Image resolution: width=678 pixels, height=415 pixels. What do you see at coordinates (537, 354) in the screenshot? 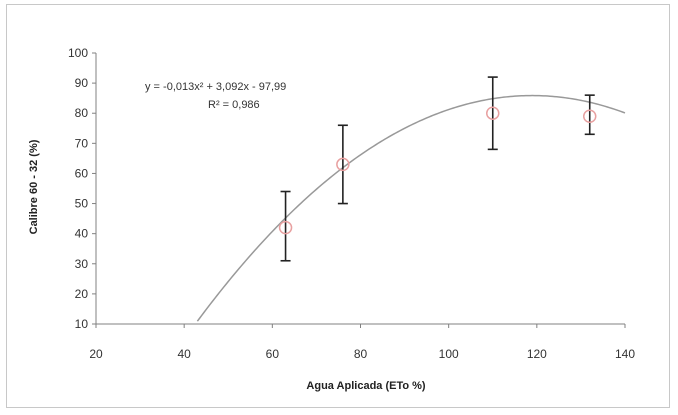
I see `x-tick-label: 120` at bounding box center [537, 354].